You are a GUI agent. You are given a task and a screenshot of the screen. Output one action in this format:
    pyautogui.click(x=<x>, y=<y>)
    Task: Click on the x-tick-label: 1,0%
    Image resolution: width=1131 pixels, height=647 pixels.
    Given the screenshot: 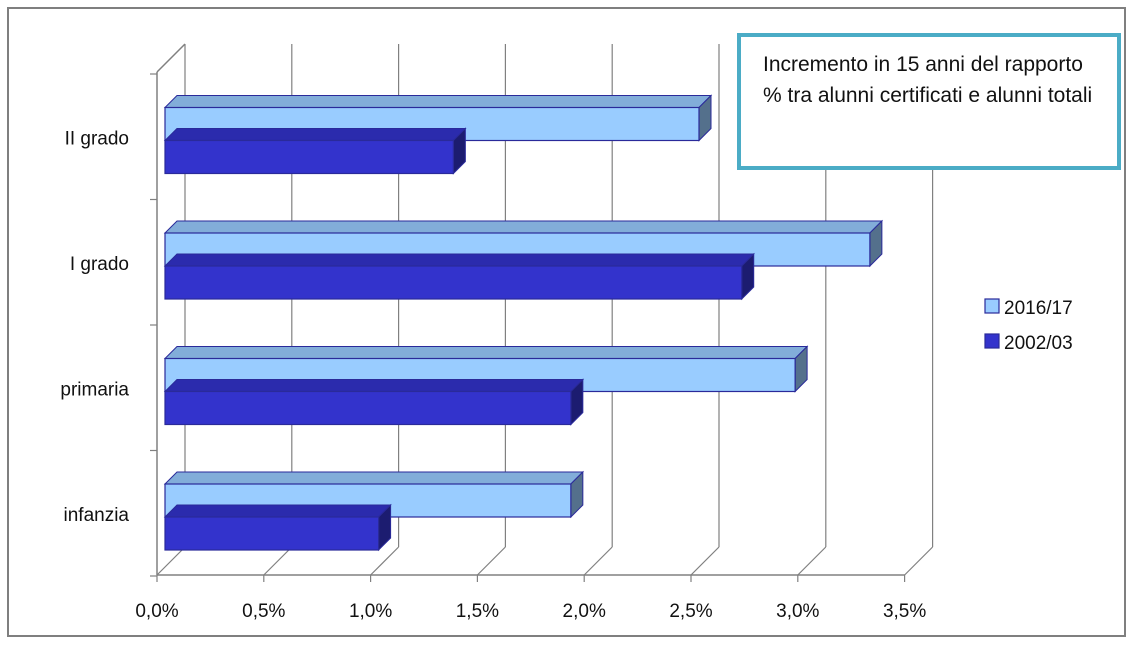 What is the action you would take?
    pyautogui.click(x=370, y=611)
    